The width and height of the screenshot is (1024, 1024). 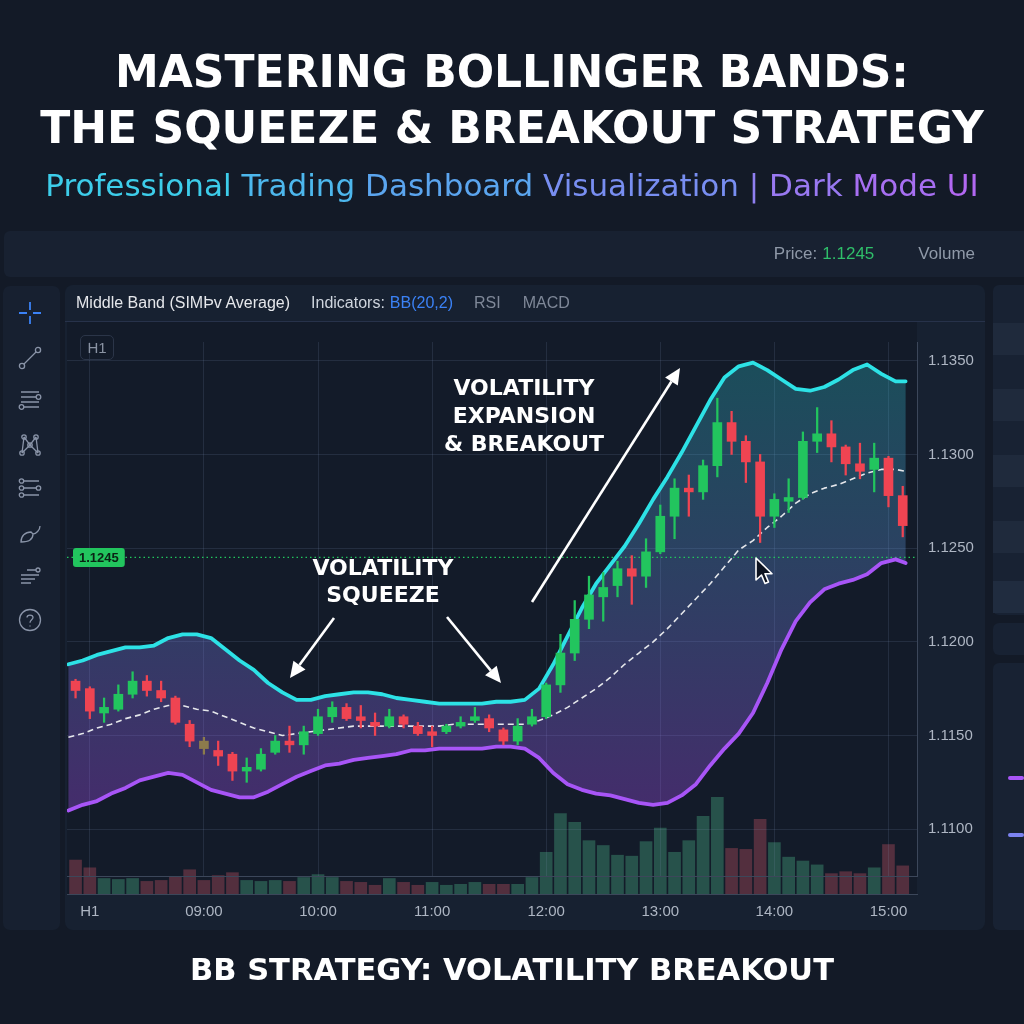 What do you see at coordinates (512, 970) in the screenshot?
I see `text: BB STRATEGY: VOLATILITY BREAKOUT` at bounding box center [512, 970].